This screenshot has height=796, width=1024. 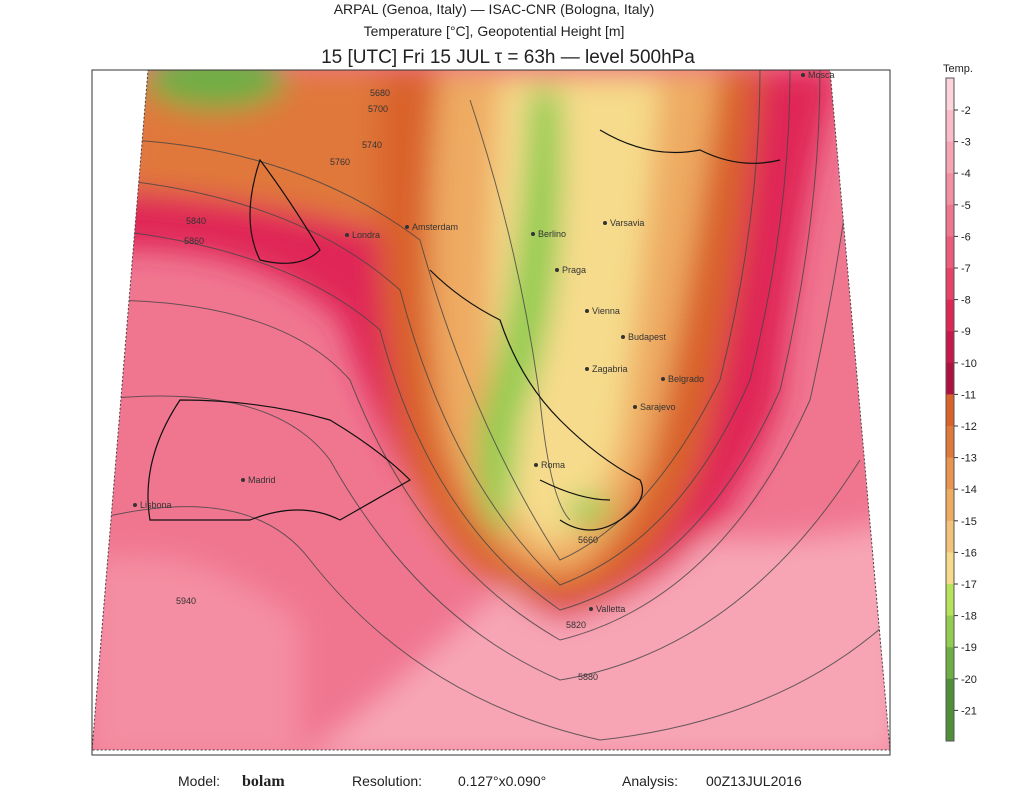 I want to click on colorbar-frame, so click(x=950, y=409).